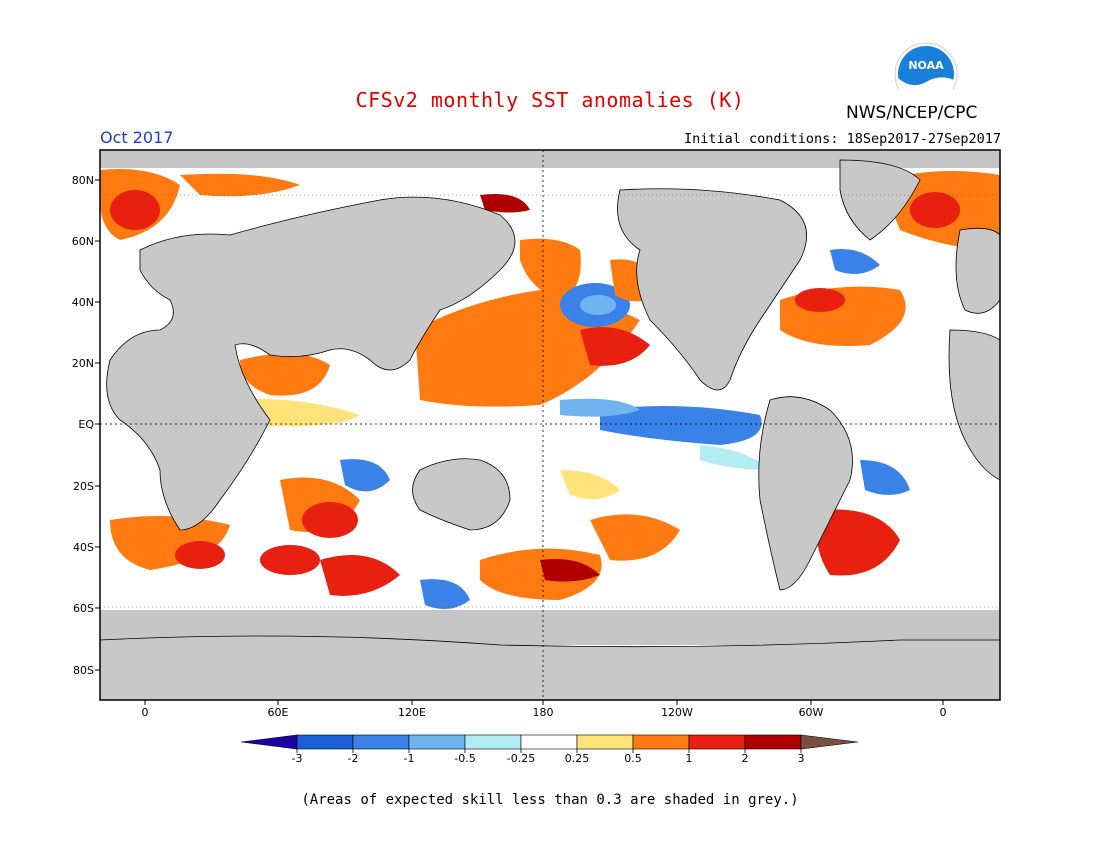 The width and height of the screenshot is (1100, 850). I want to click on lat-label: 80S, so click(83, 670).